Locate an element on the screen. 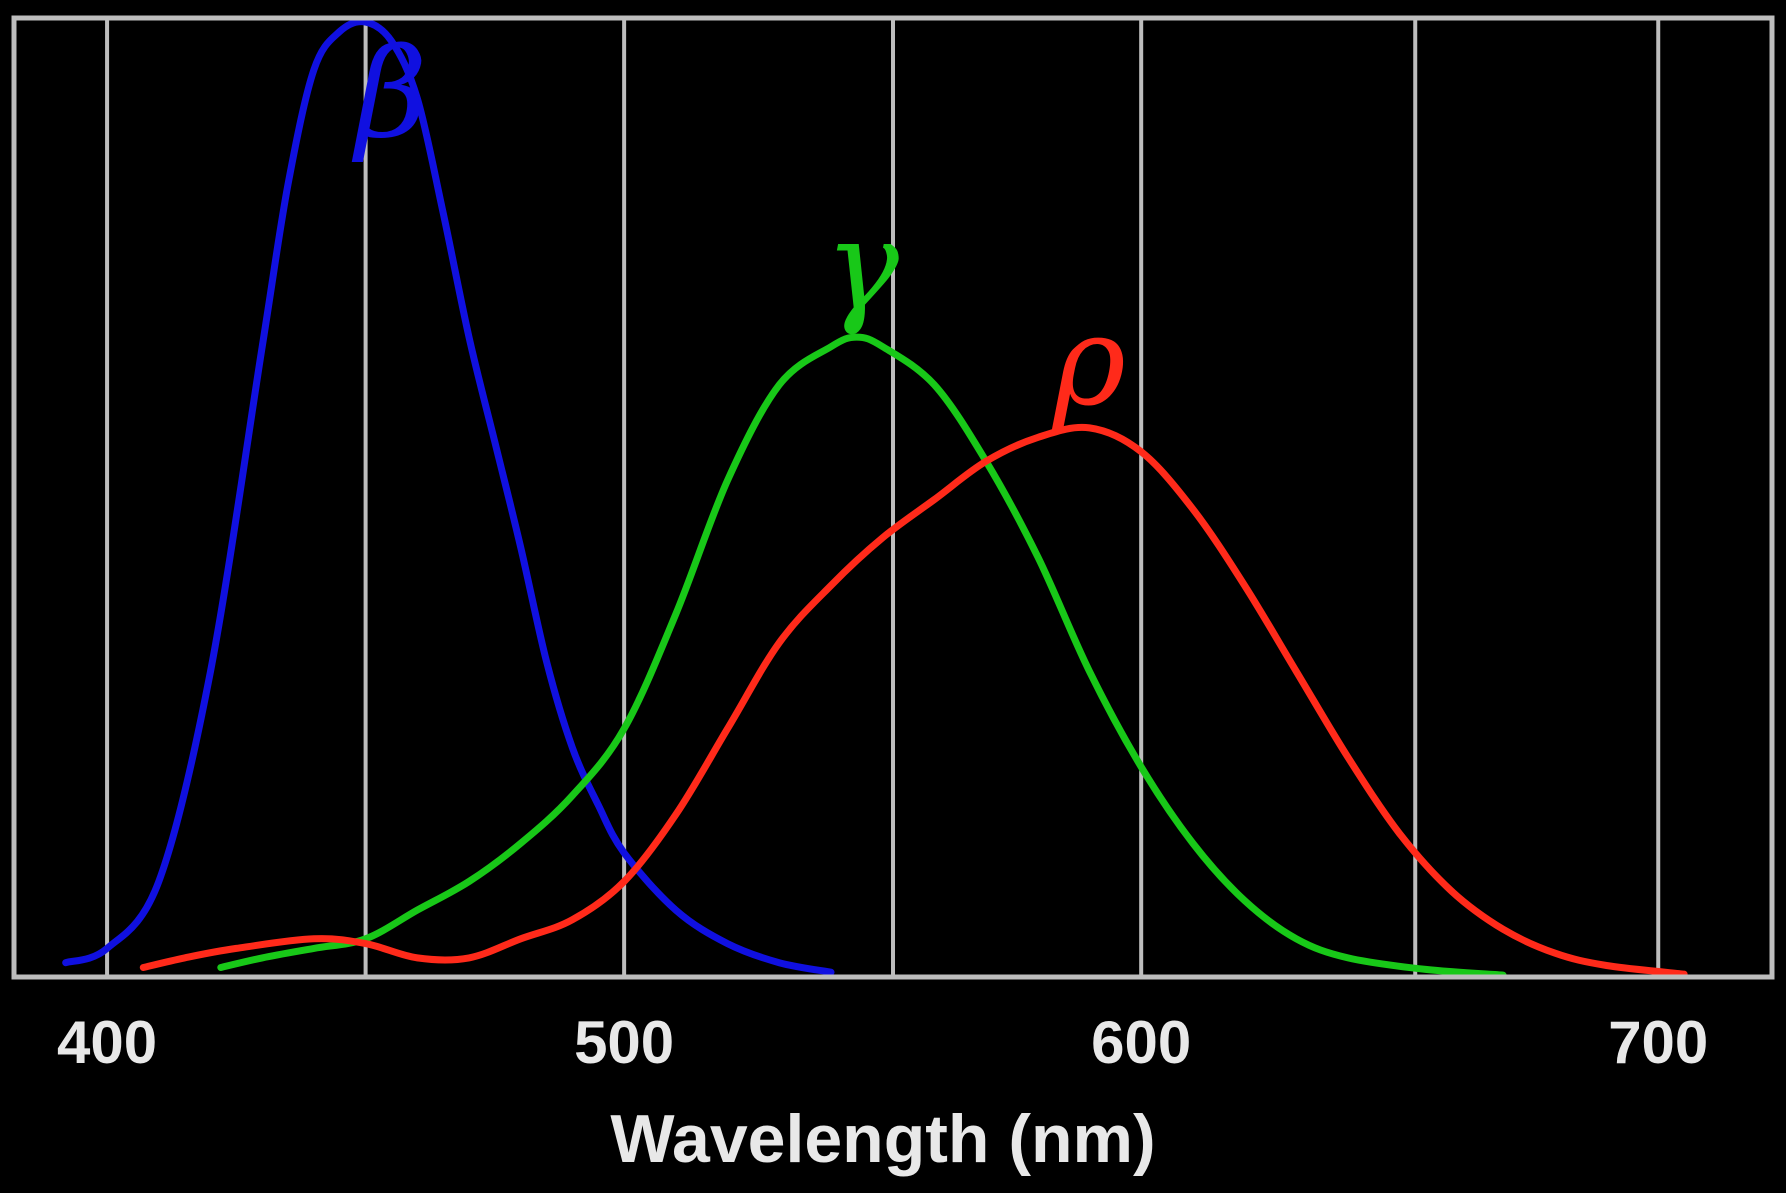 The width and height of the screenshot is (1786, 1193). x-tick-label-600: 600 is located at coordinates (1141, 1042).